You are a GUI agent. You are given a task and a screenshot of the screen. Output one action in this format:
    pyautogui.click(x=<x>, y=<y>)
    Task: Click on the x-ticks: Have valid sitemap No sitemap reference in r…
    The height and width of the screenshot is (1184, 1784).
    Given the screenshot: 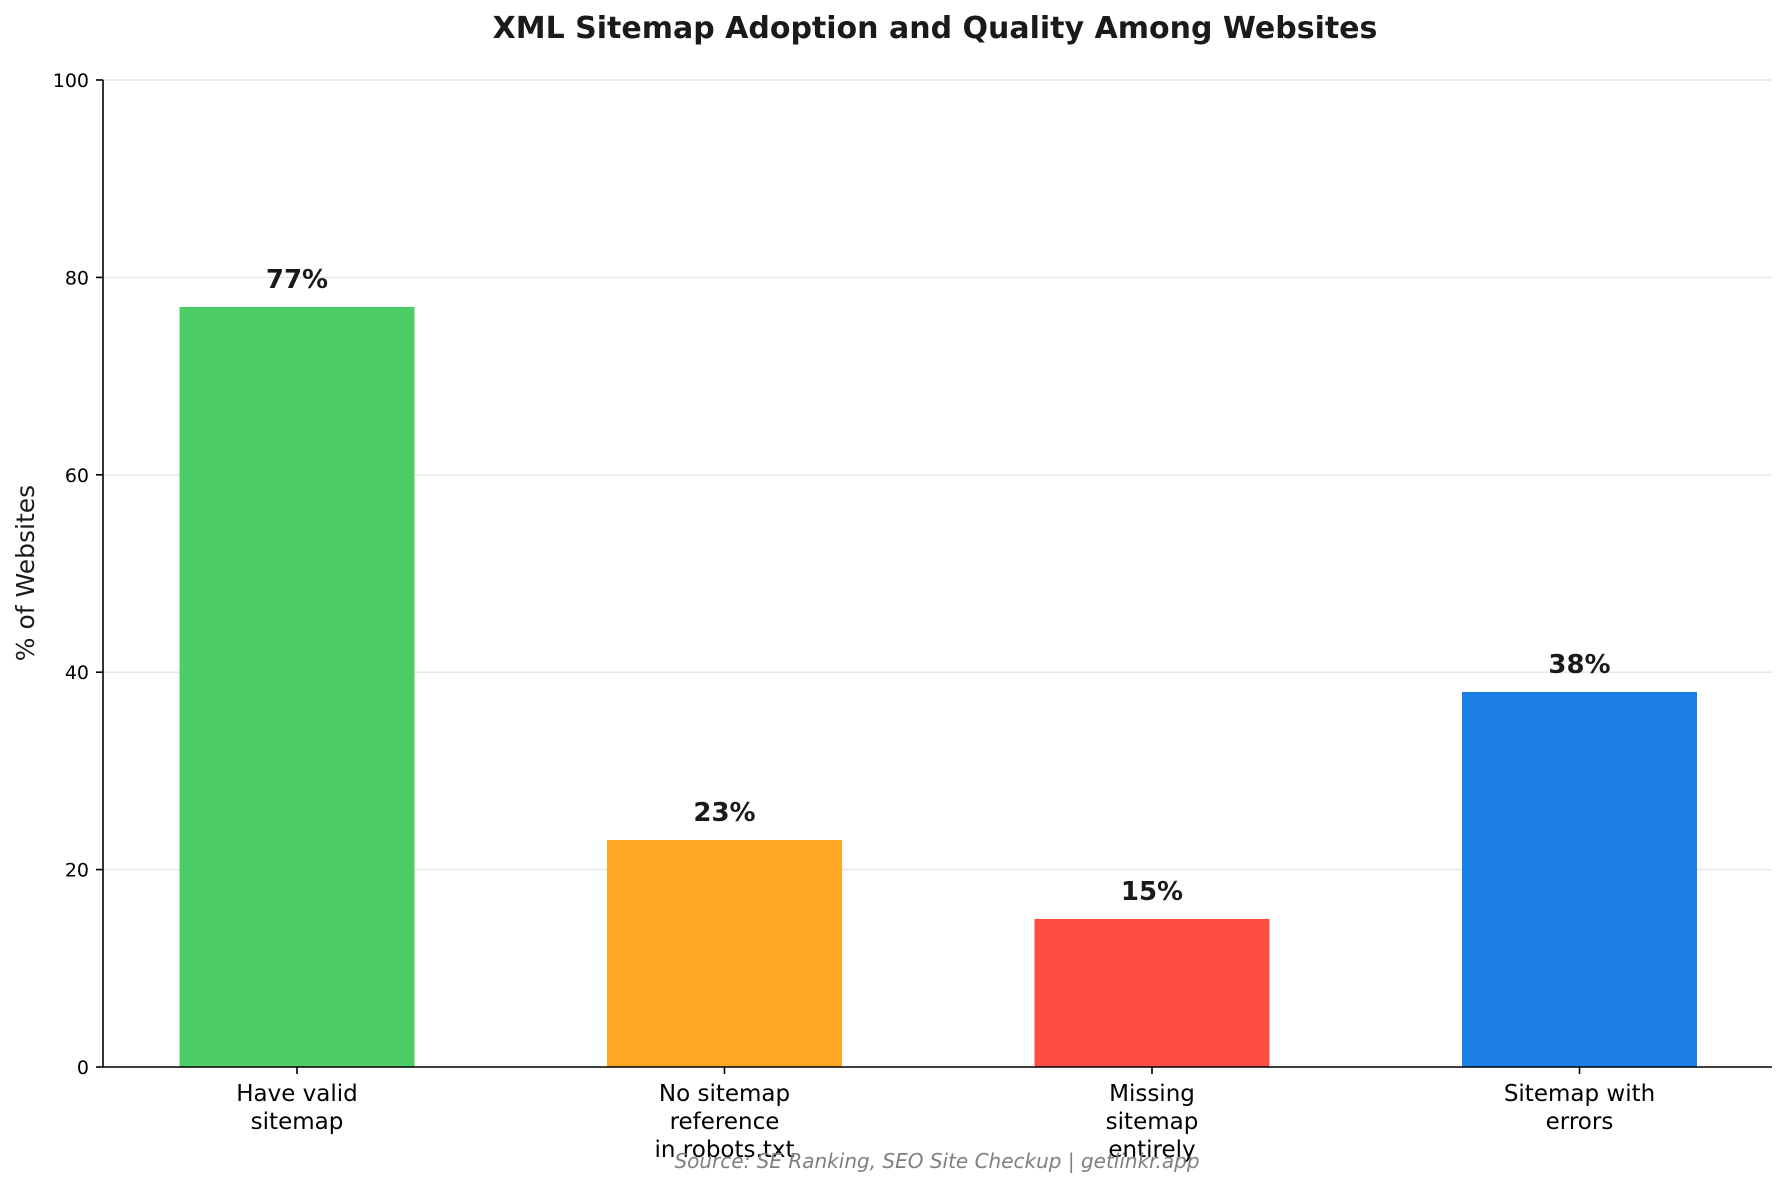 What is the action you would take?
    pyautogui.click(x=945, y=1115)
    